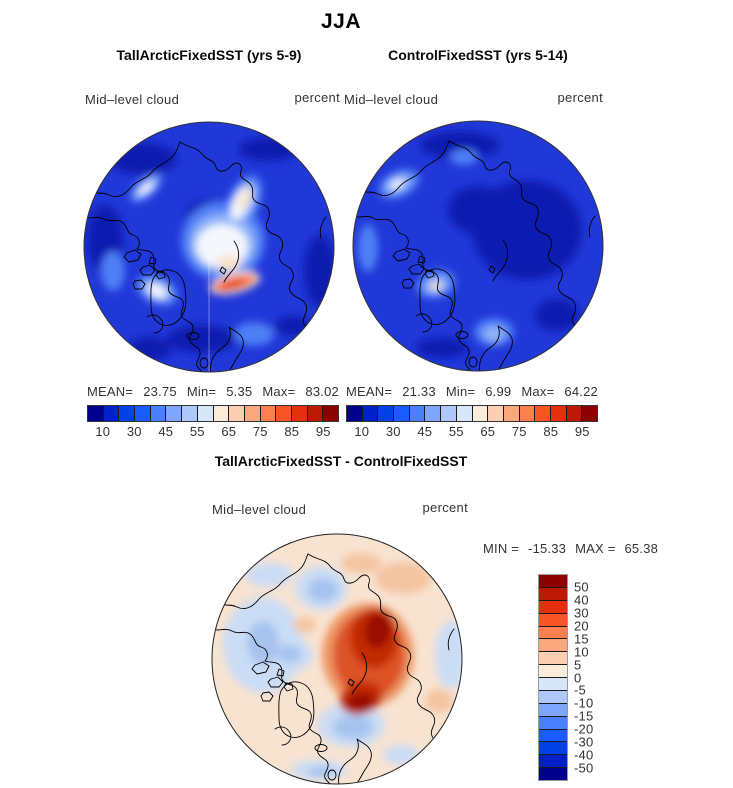  I want to click on max-value: 64.22, so click(581, 391).